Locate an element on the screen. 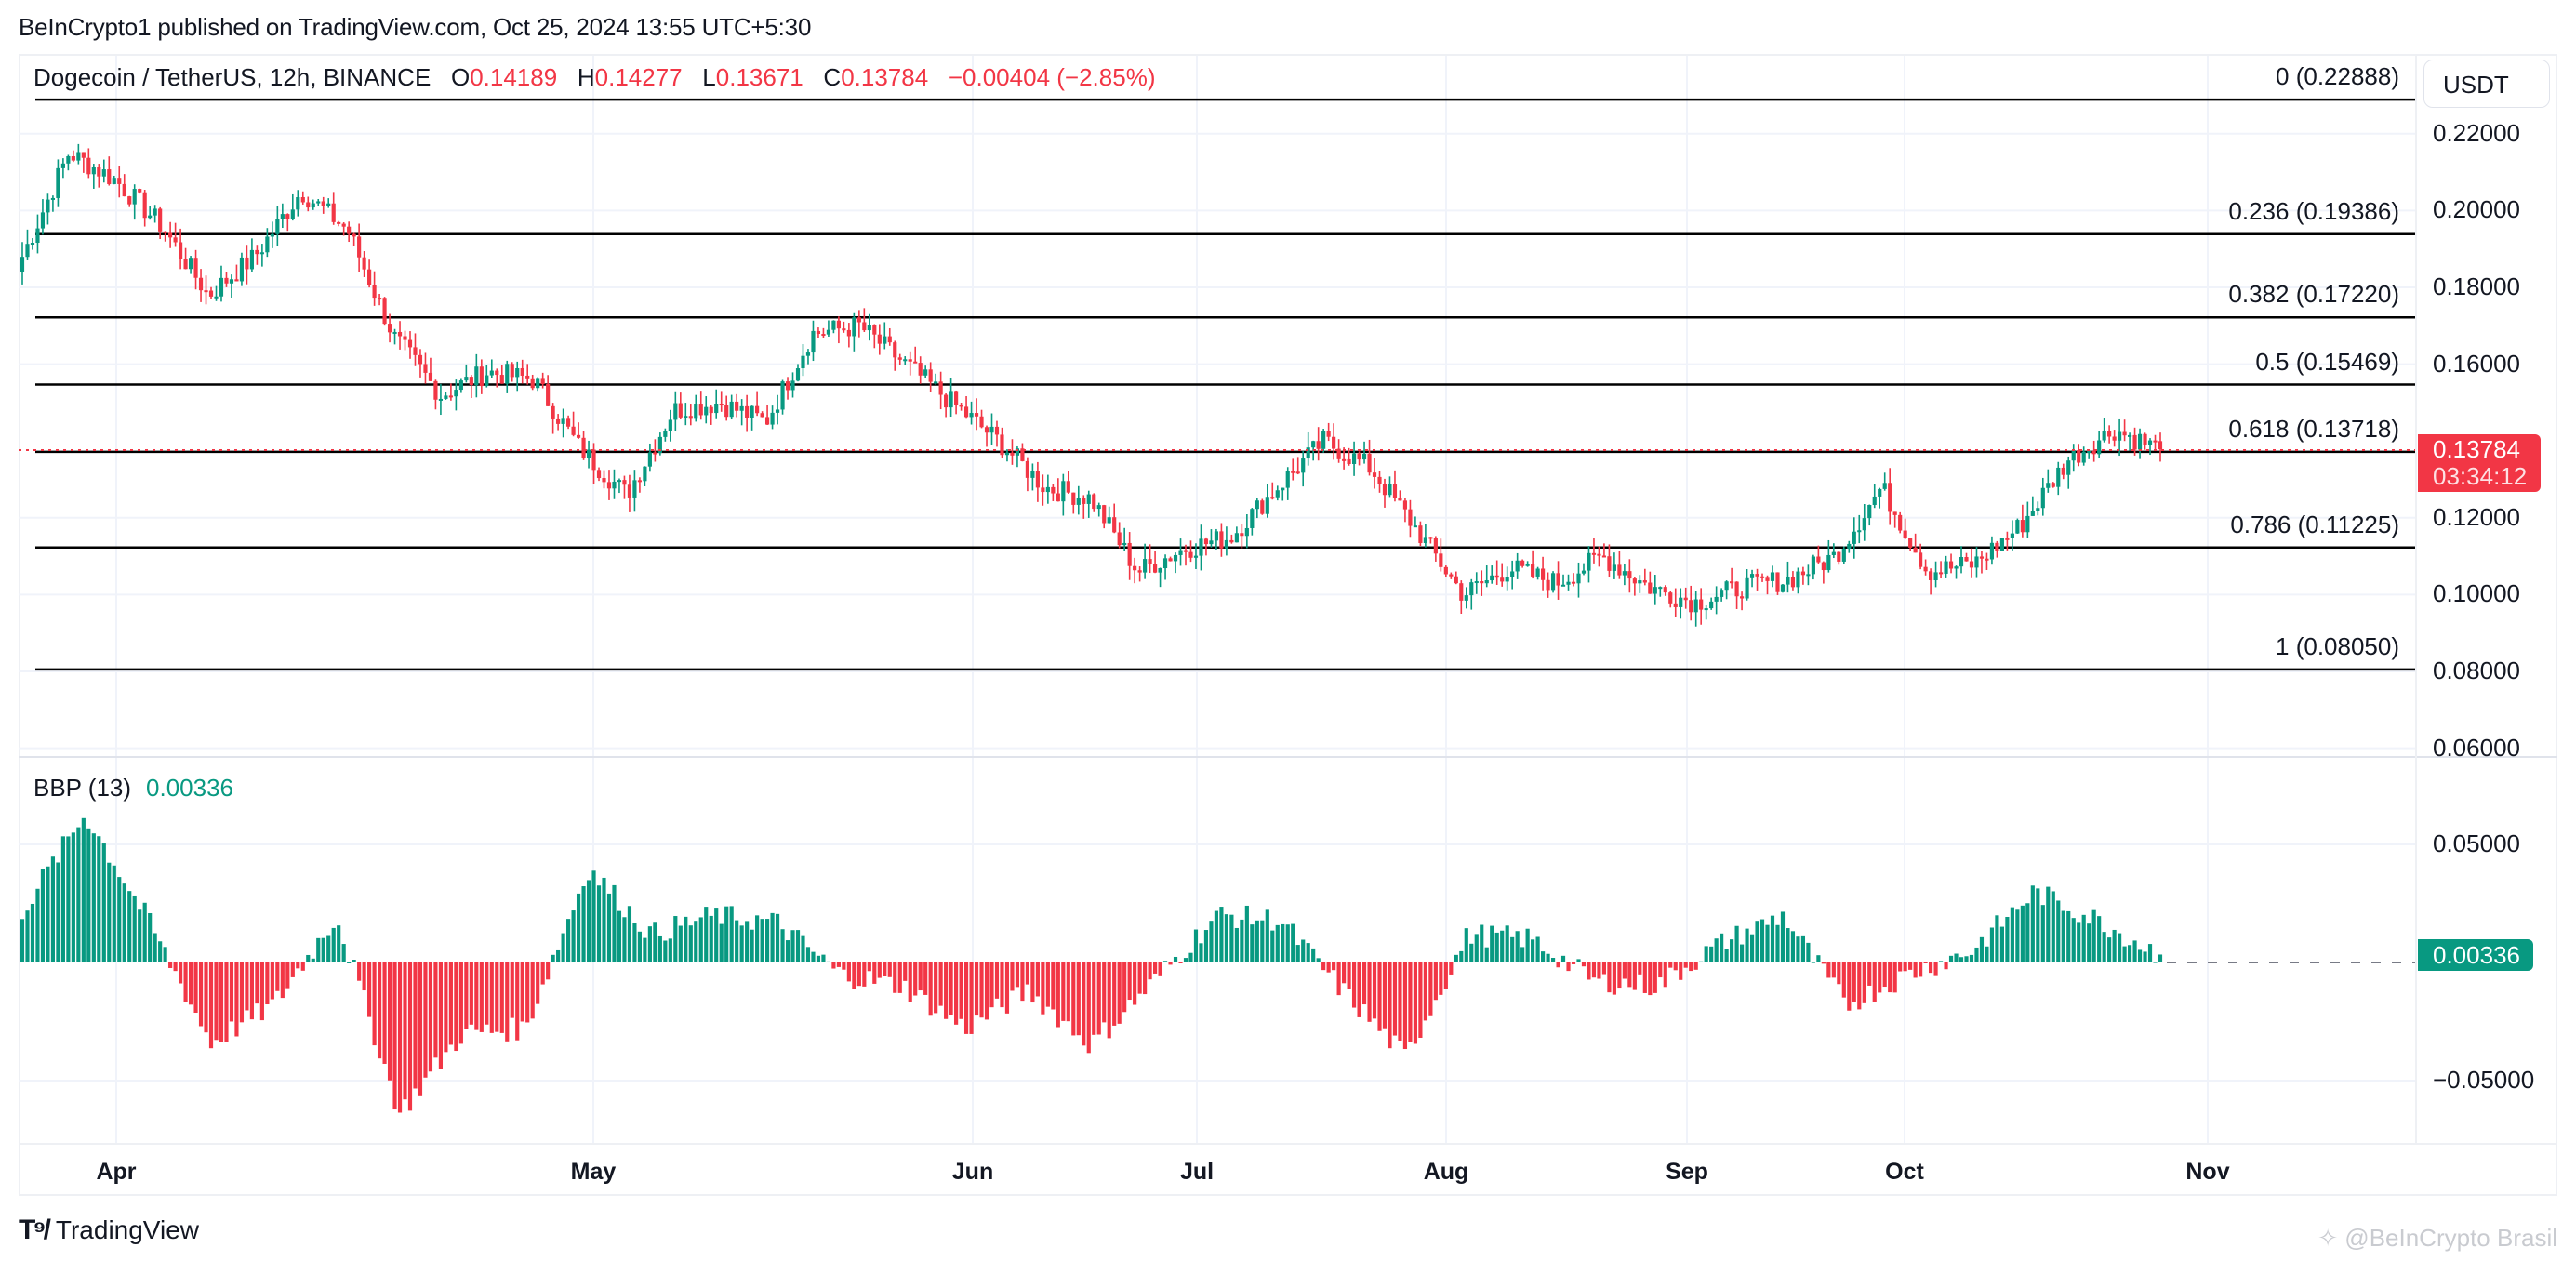 The height and width of the screenshot is (1261, 2576). month-label: Sep is located at coordinates (1687, 1172).